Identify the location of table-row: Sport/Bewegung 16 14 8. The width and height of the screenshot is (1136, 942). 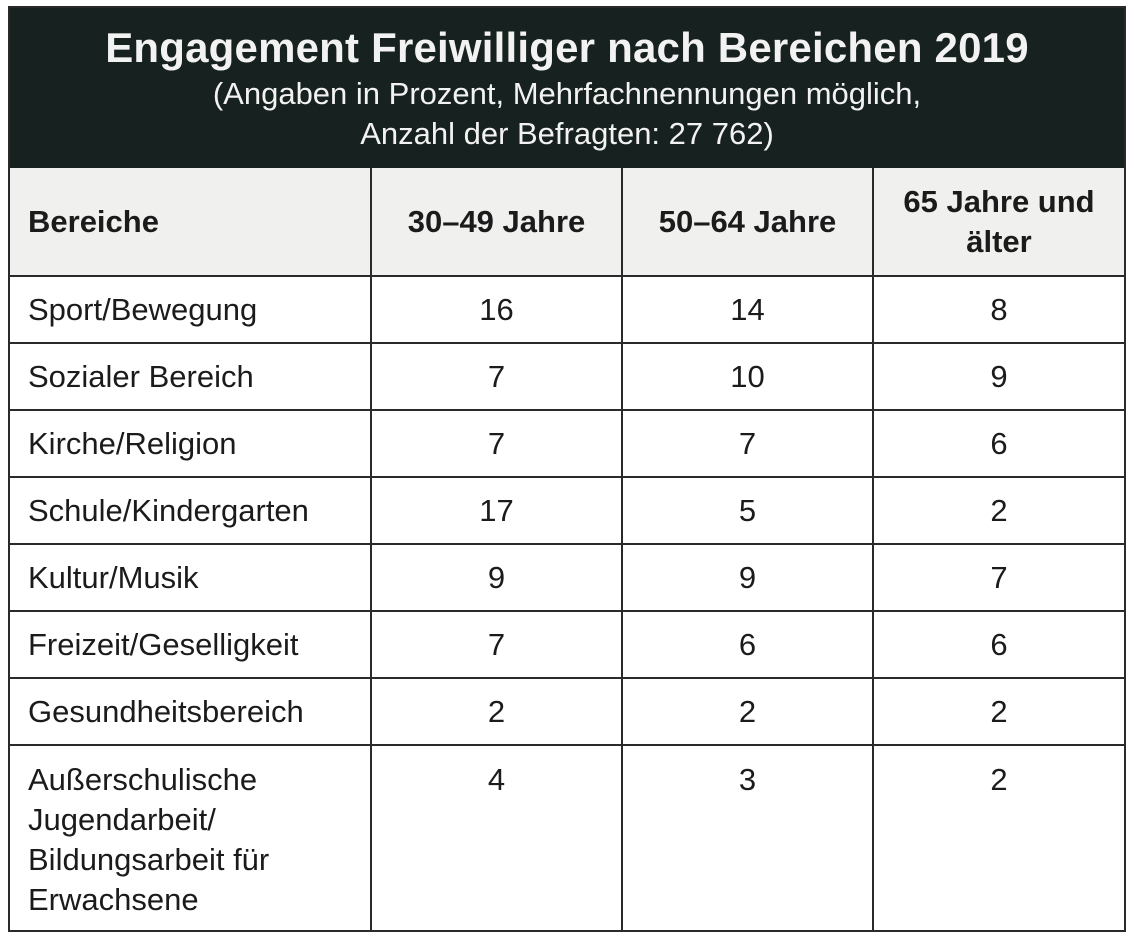
(567, 309).